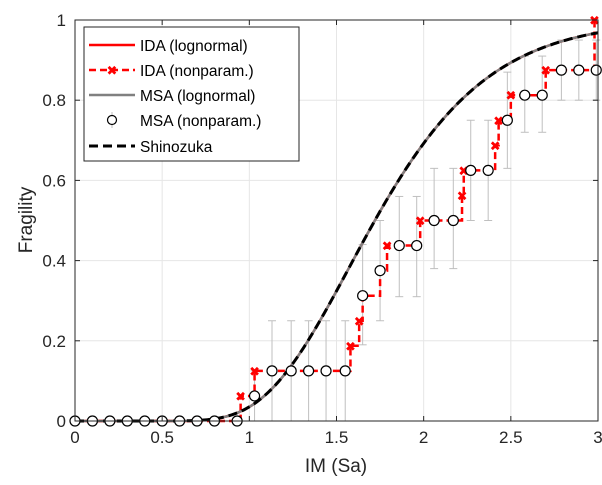 The width and height of the screenshot is (602, 485). Describe the element at coordinates (112, 120) in the screenshot. I see `legend-swatch-msa-nonparam` at that location.